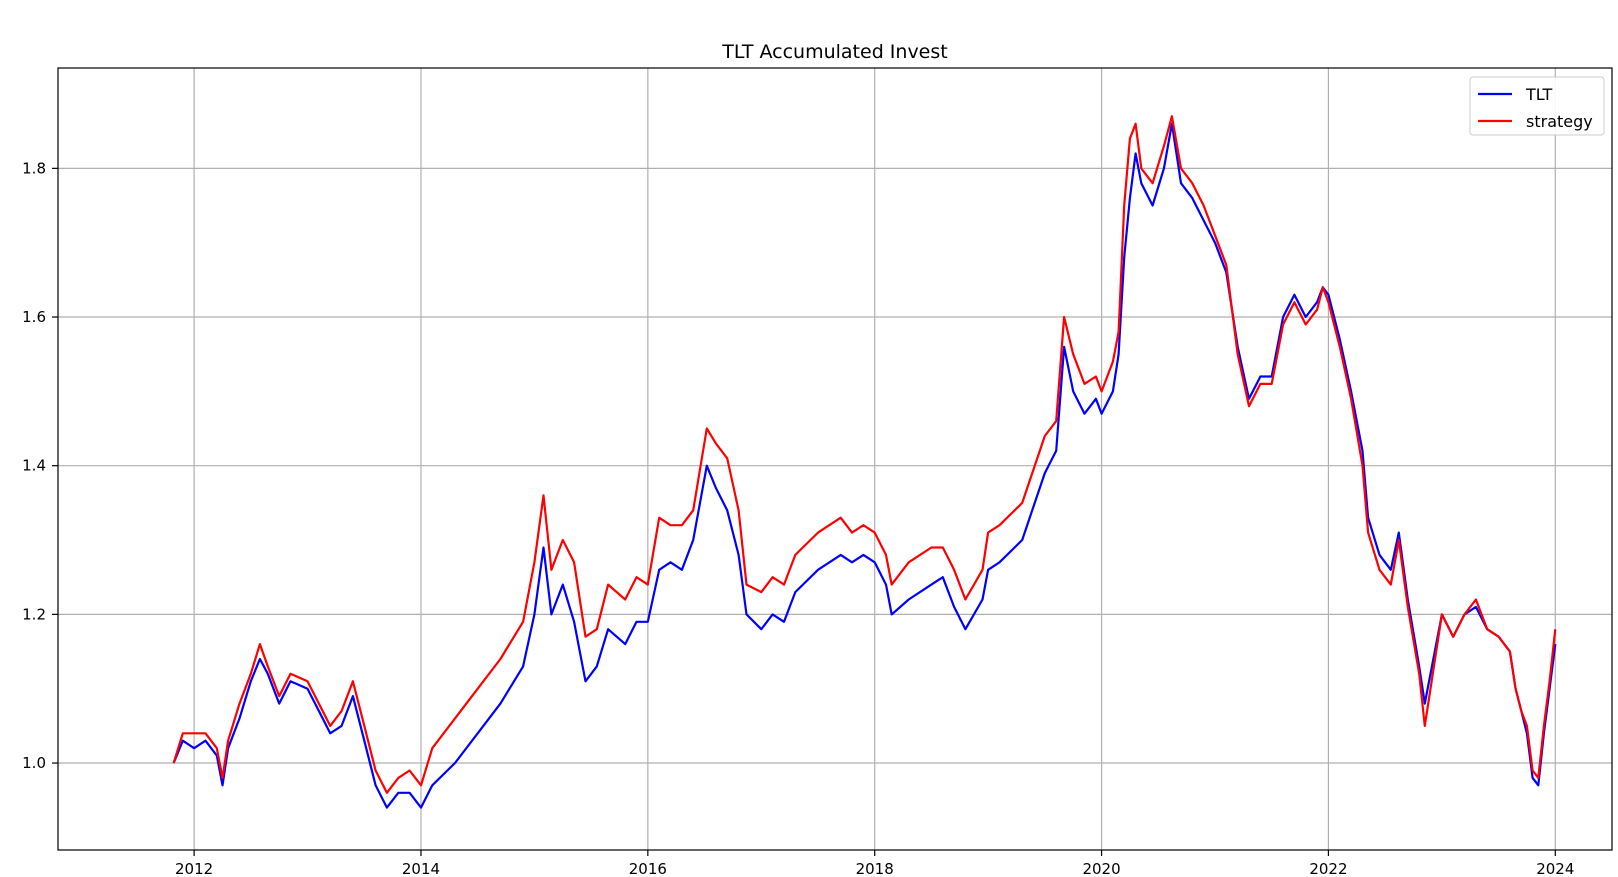 The image size is (1618, 877). What do you see at coordinates (1555, 868) in the screenshot?
I see `x-tick-label: 2024` at bounding box center [1555, 868].